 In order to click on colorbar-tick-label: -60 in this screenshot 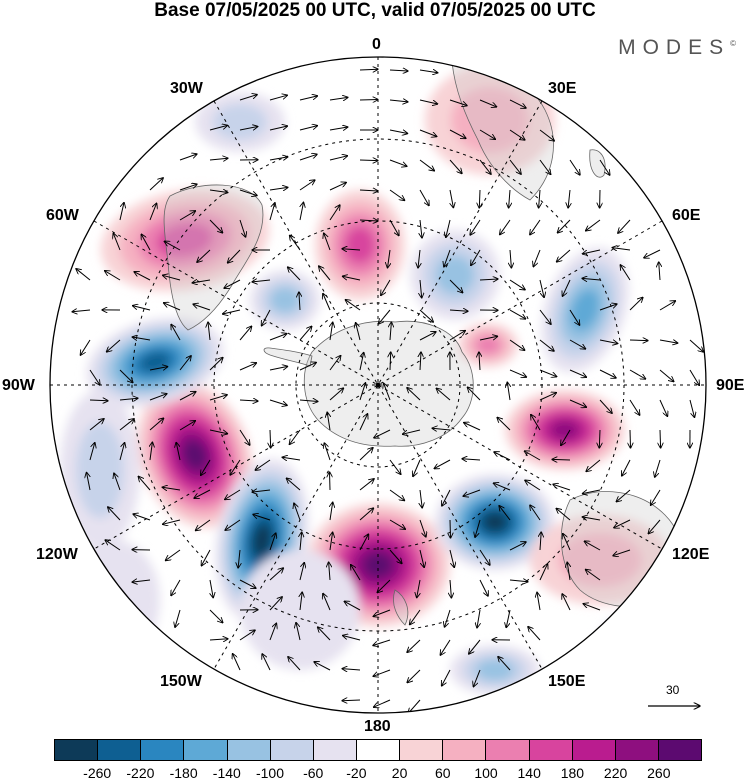, I will do `click(313, 773)`.